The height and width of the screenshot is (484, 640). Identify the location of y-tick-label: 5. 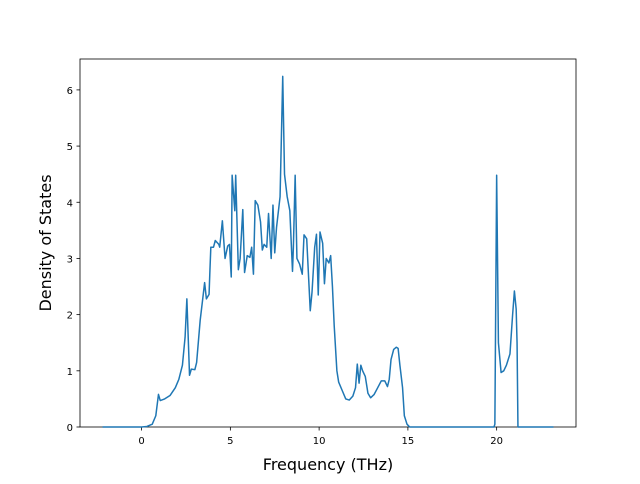
(70, 147).